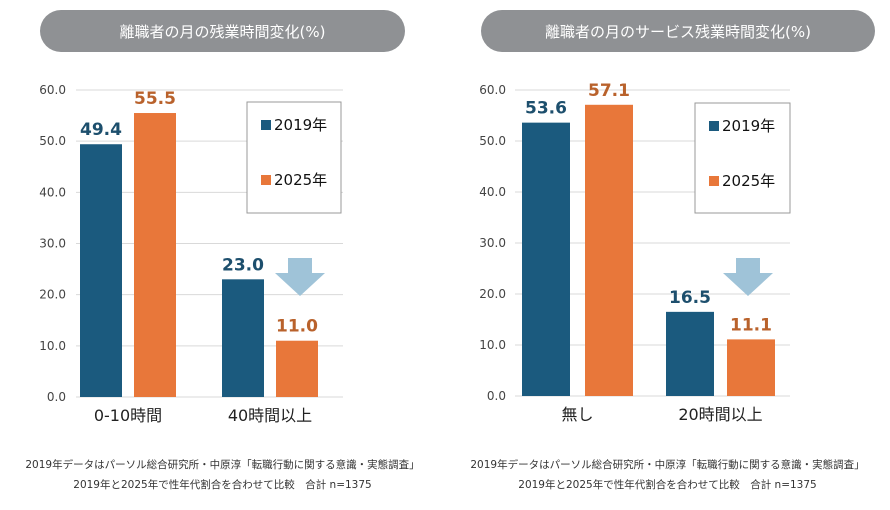  I want to click on value-label: 57.1, so click(609, 91).